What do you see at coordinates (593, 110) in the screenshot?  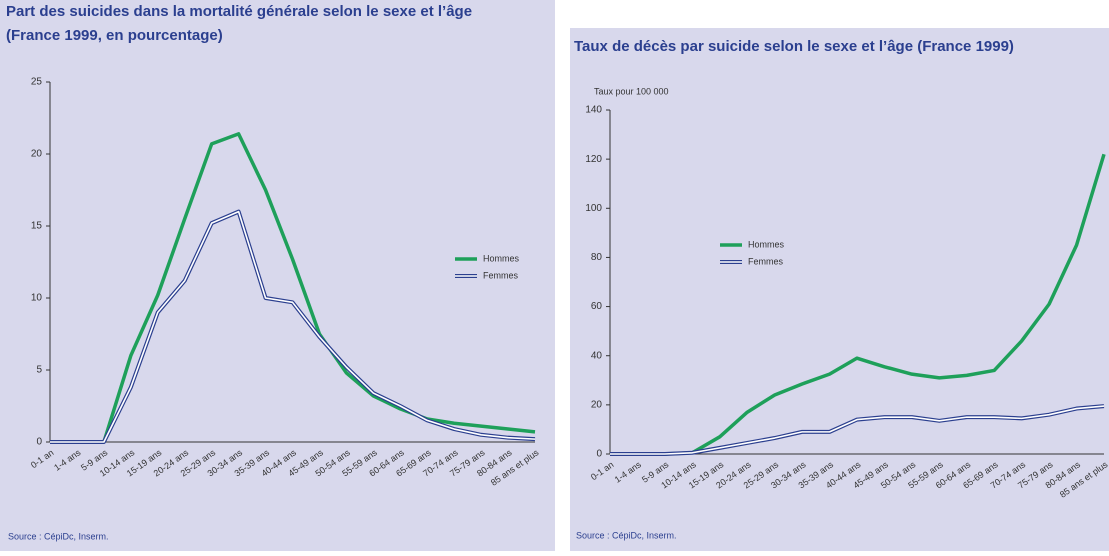 I see `y-tick-label: 140` at bounding box center [593, 110].